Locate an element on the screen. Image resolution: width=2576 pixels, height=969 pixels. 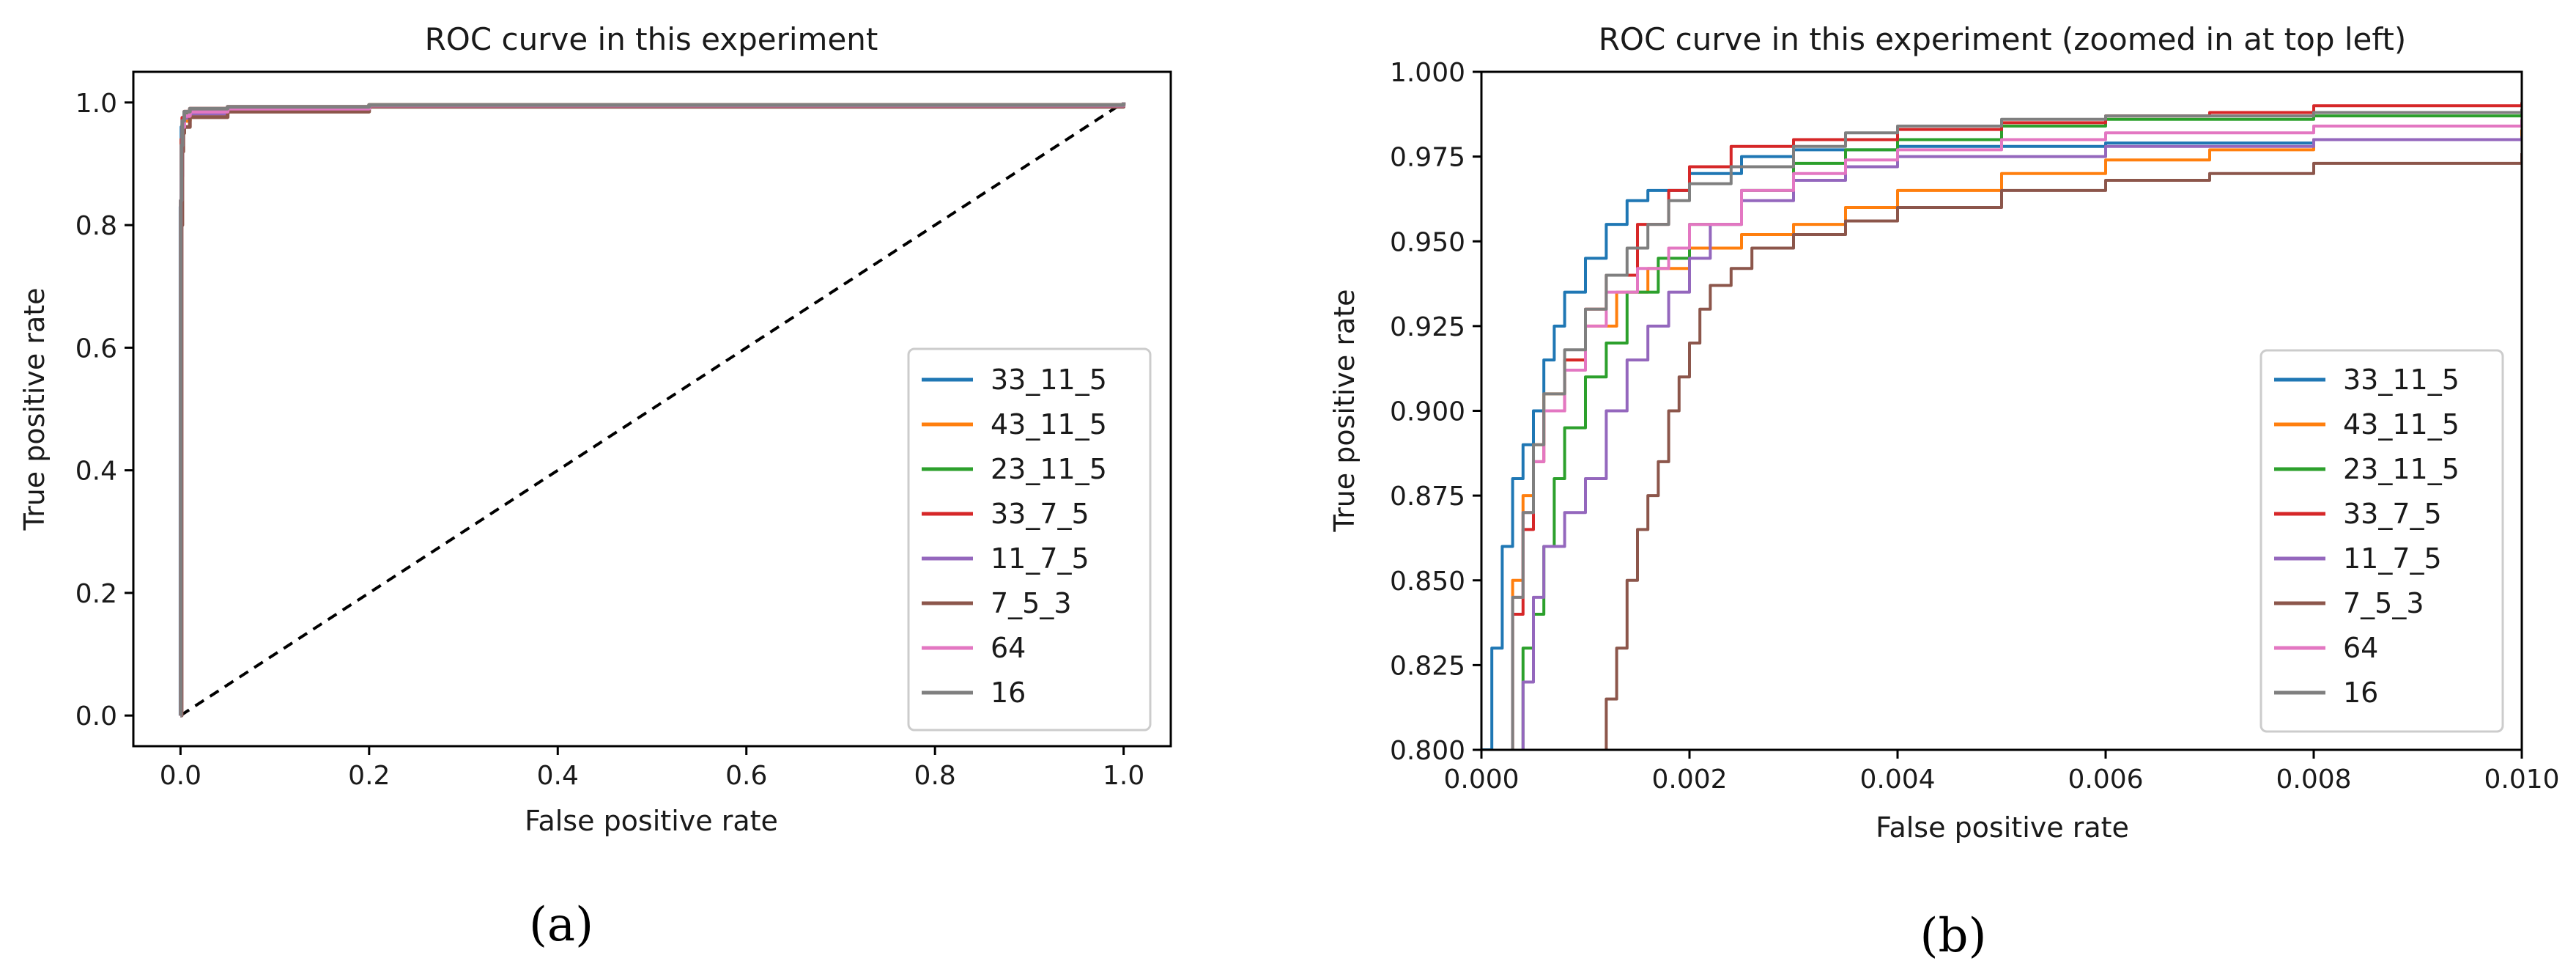
panel-b-label: (b) is located at coordinates (1953, 936).